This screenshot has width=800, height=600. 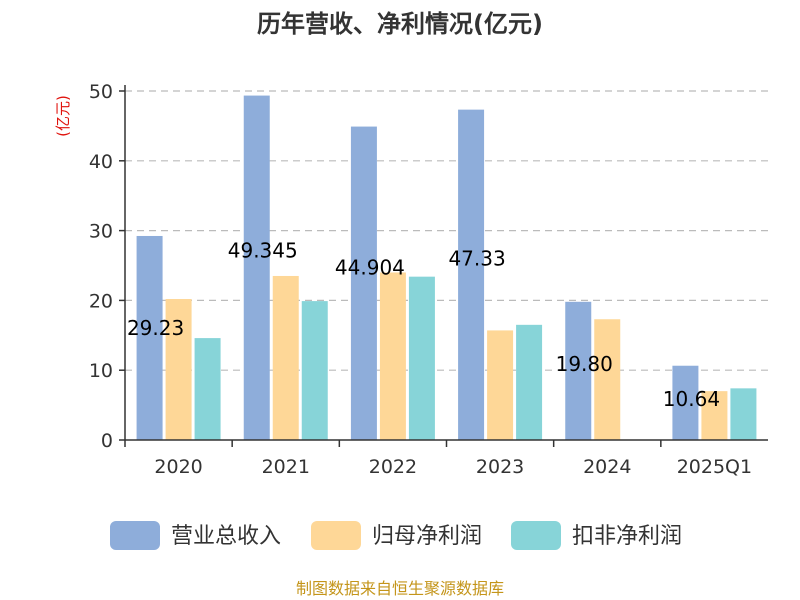 I want to click on y-tick-label: 30, so click(x=101, y=232).